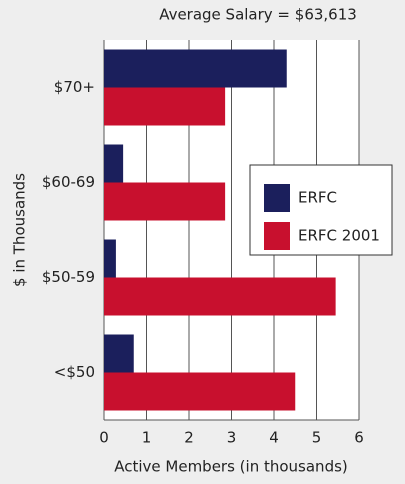 The image size is (405, 484). What do you see at coordinates (274, 438) in the screenshot?
I see `x-tick-label: 4` at bounding box center [274, 438].